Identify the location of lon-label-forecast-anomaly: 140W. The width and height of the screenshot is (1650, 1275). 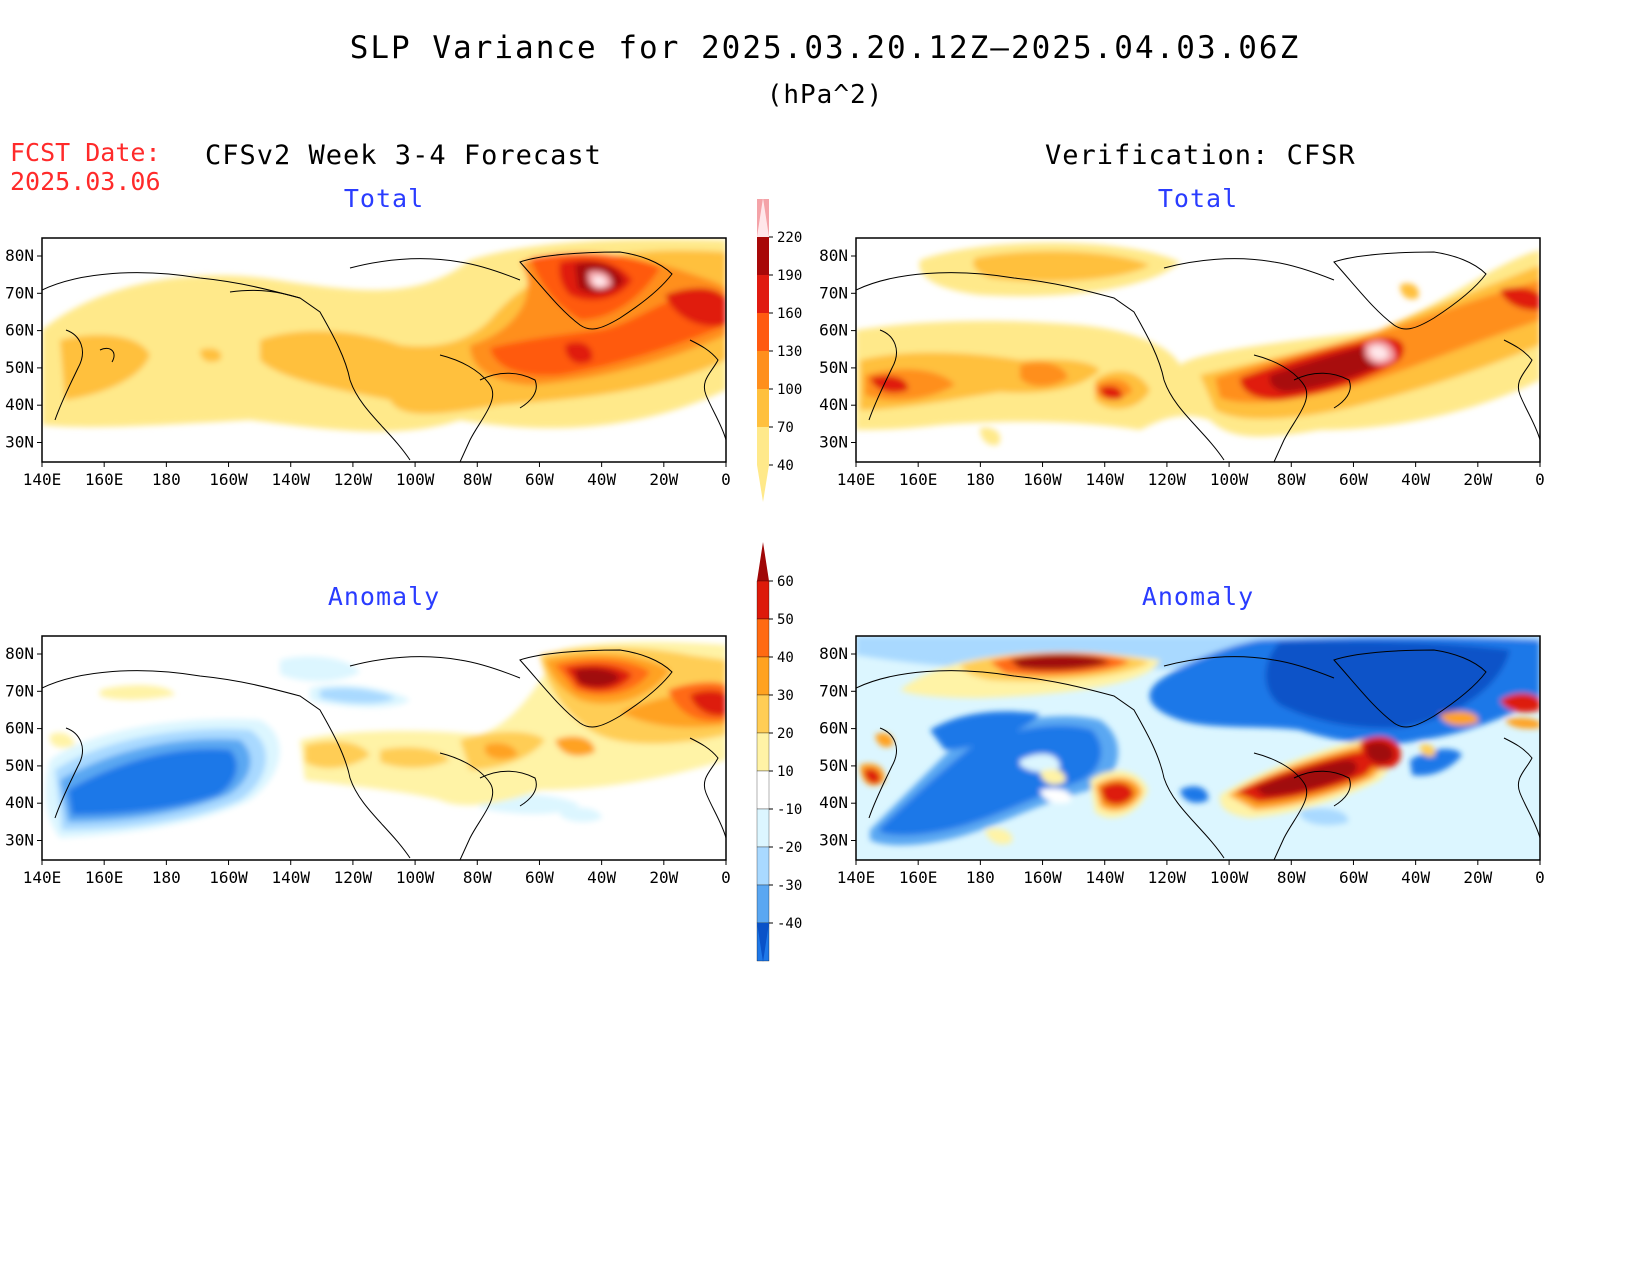
(290, 877).